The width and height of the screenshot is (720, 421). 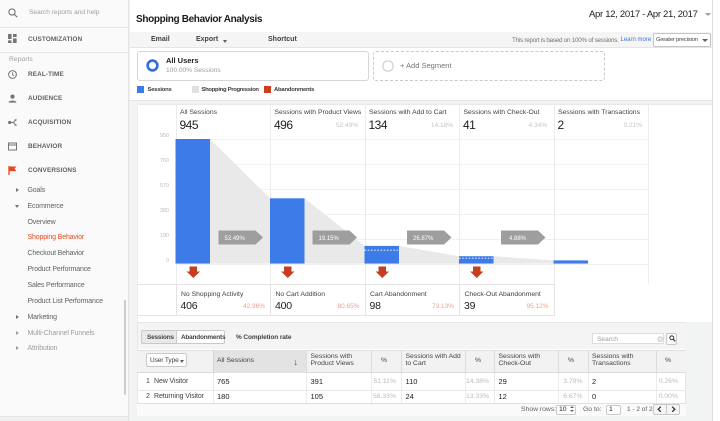 What do you see at coordinates (234, 239) in the screenshot?
I see `svg-text: 52.49%` at bounding box center [234, 239].